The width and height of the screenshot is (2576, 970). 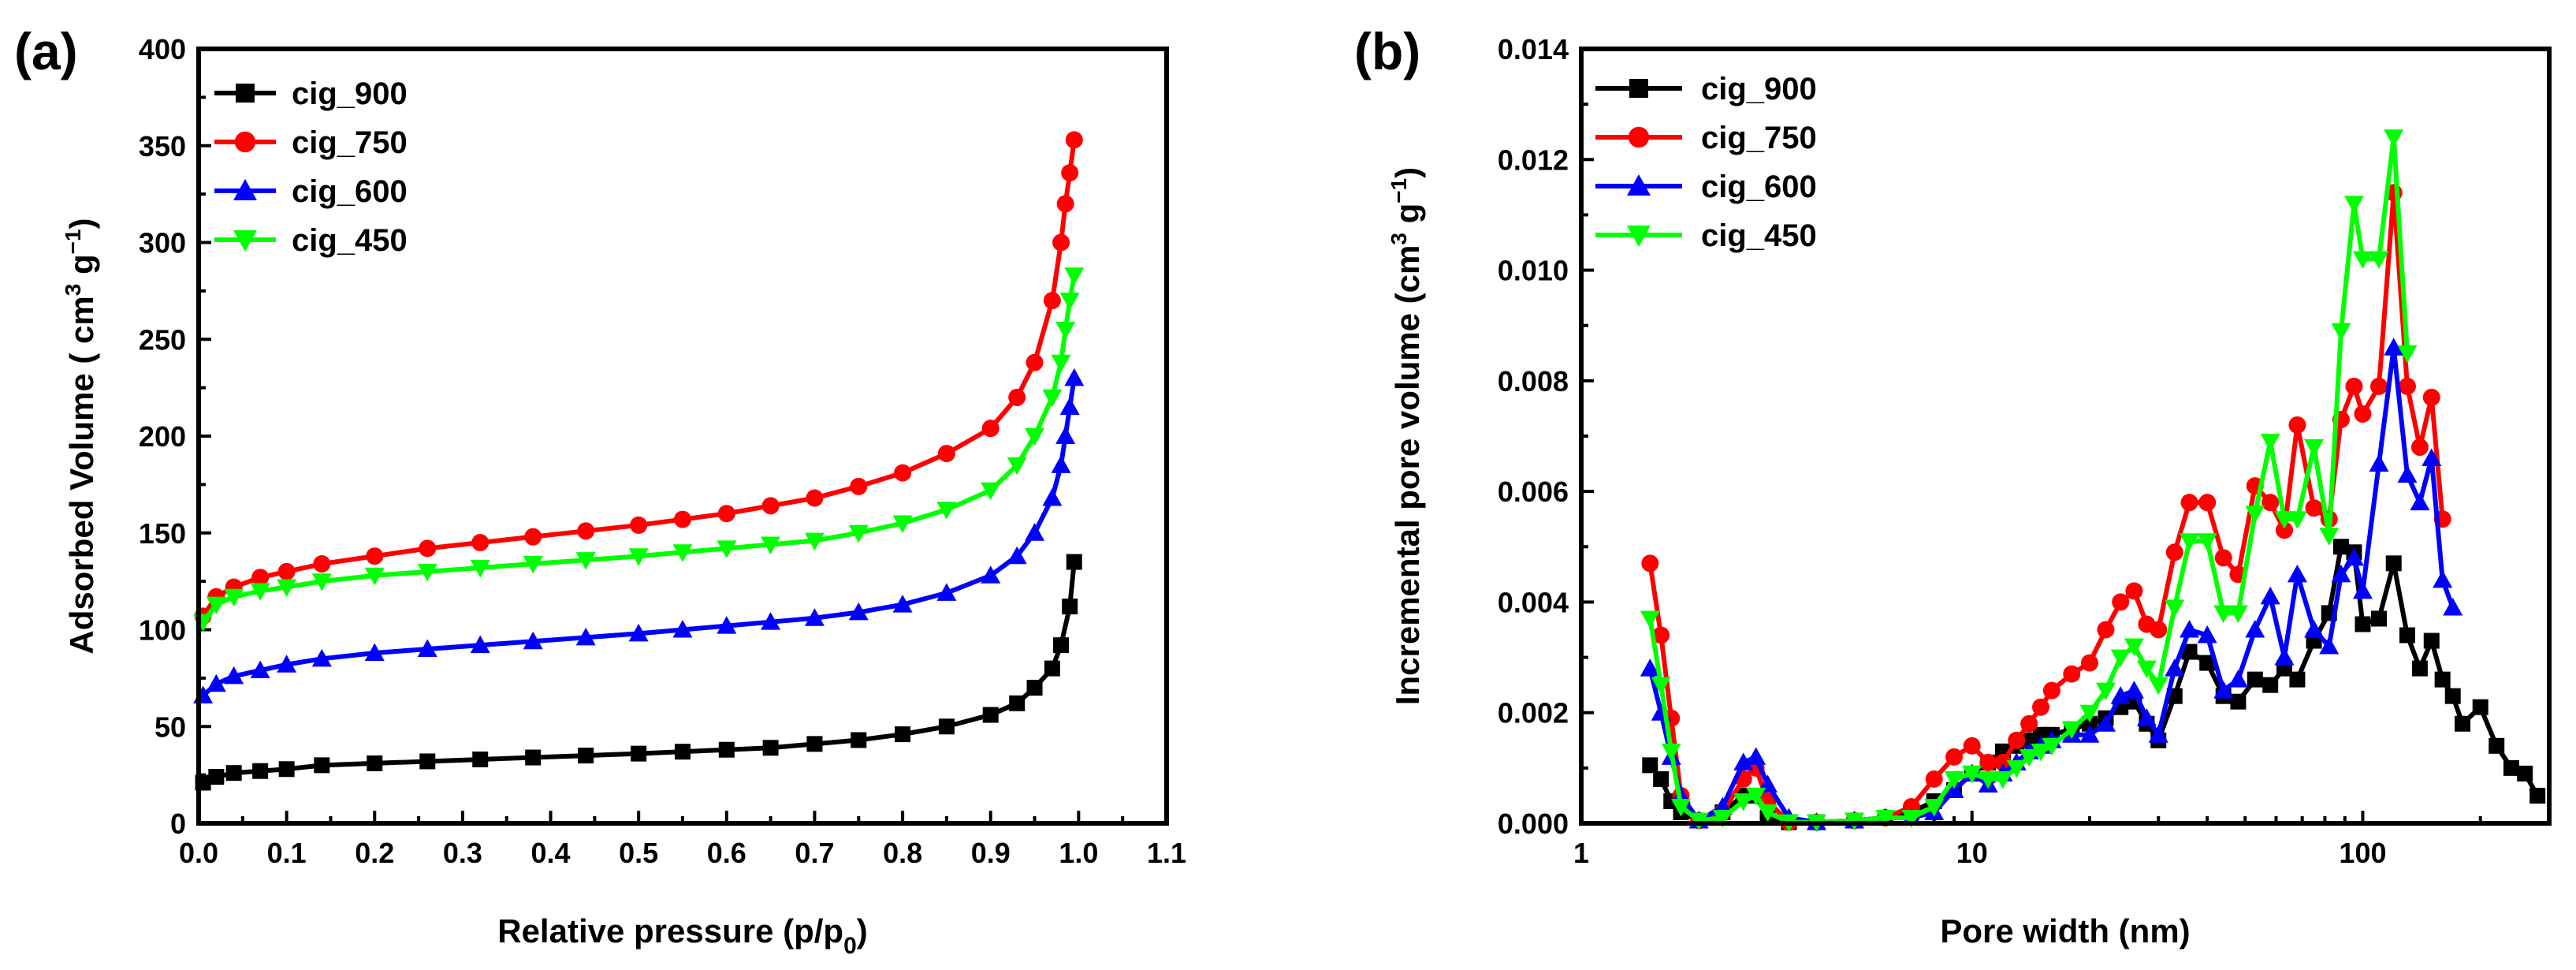 I want to click on panel-a-y-label-main: Adsorbed Volume ( cm, so click(x=81, y=475).